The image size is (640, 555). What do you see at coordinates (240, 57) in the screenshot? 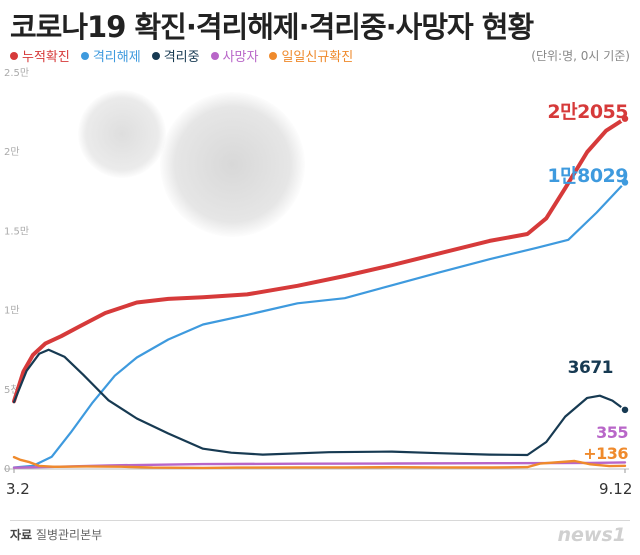
I see `legend-label-deaths: 사망자` at bounding box center [240, 57].